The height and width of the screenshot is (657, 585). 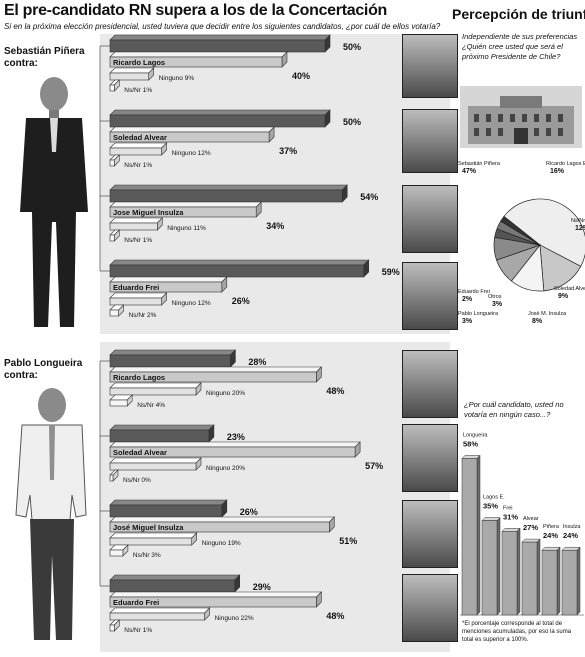 I want to click on sec0-m1-ninguno-bar, so click(x=138, y=149).